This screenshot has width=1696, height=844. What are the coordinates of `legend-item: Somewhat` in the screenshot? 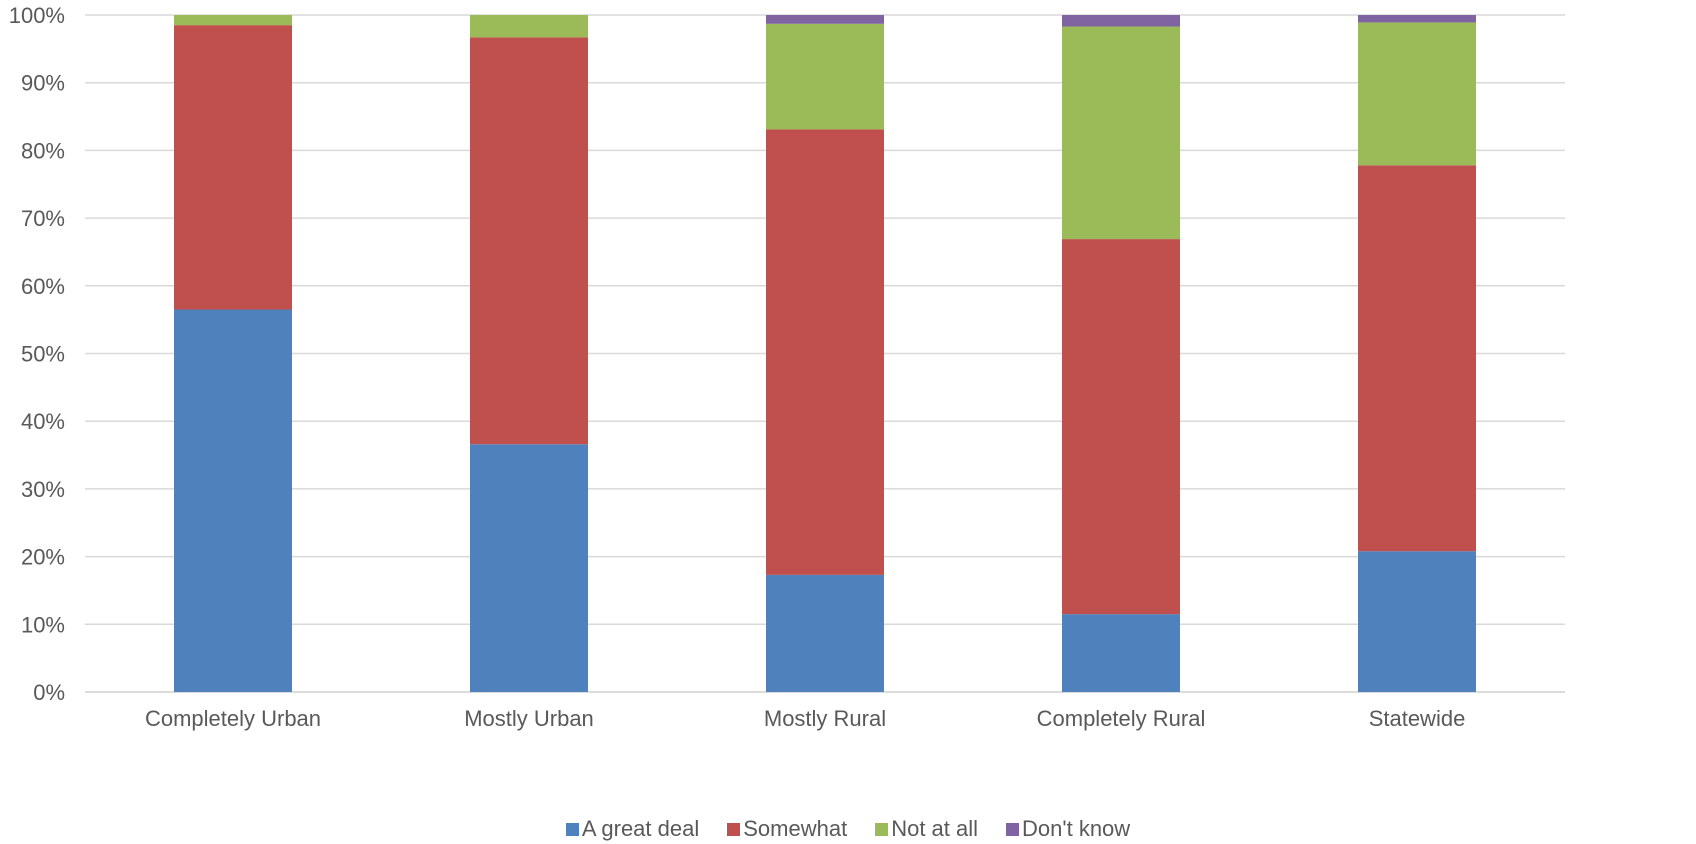 It's located at (787, 829).